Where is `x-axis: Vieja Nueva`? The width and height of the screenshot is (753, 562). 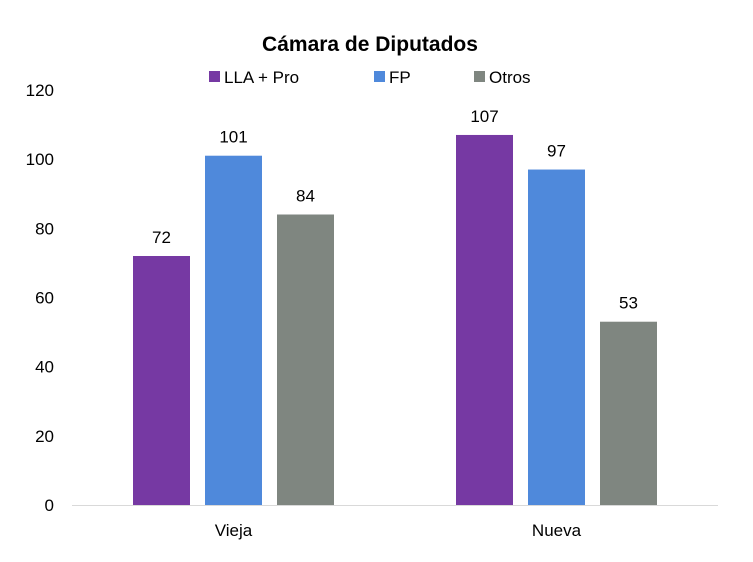
x-axis: Vieja Nueva is located at coordinates (395, 522).